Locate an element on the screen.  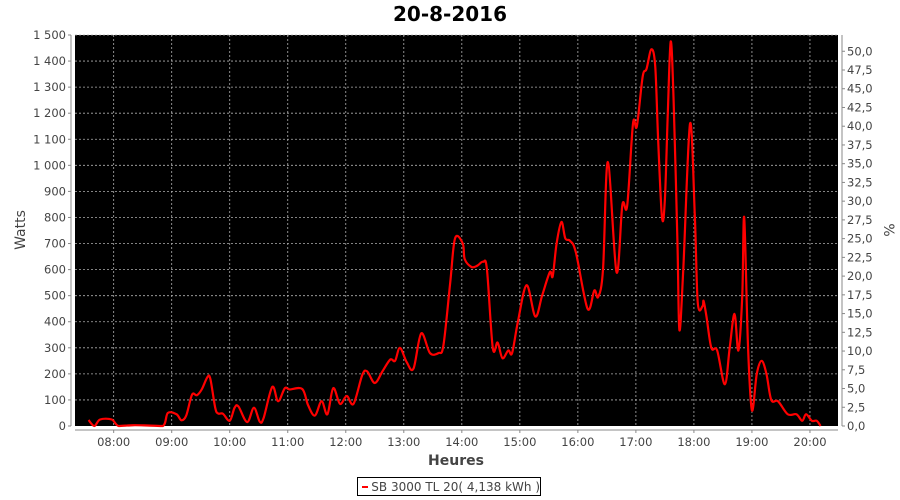
y2-tick-label: 7,5 is located at coordinates (856, 370).